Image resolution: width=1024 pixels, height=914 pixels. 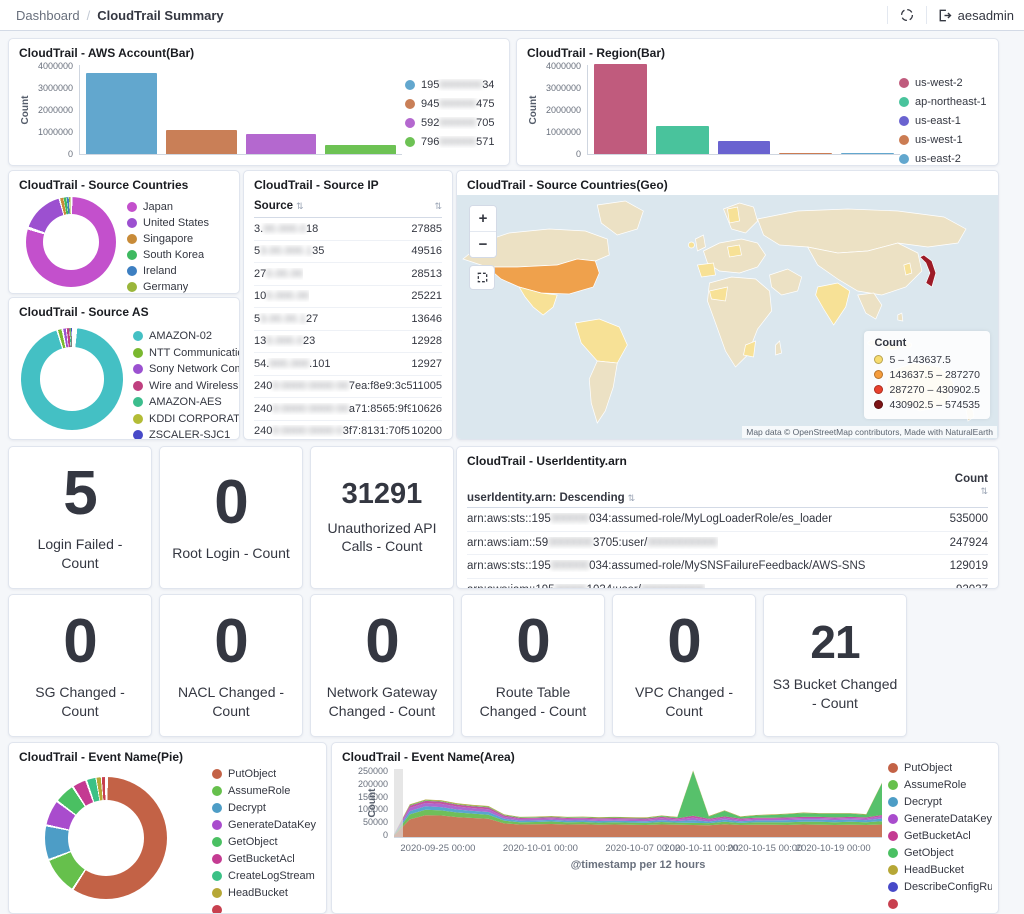 What do you see at coordinates (348, 364) in the screenshot?
I see `table-row: 54.000.000.101 12927` at bounding box center [348, 364].